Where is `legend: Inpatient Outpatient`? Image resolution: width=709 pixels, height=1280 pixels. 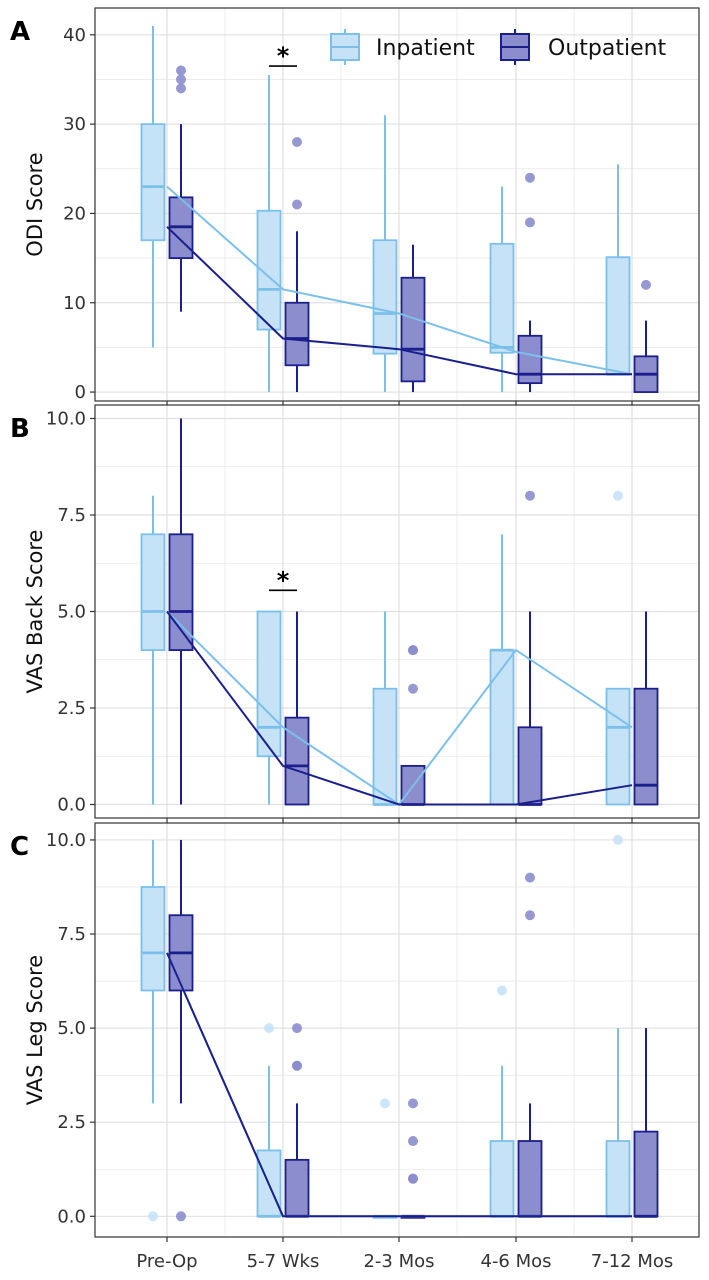
legend: Inpatient Outpatient is located at coordinates (498, 47).